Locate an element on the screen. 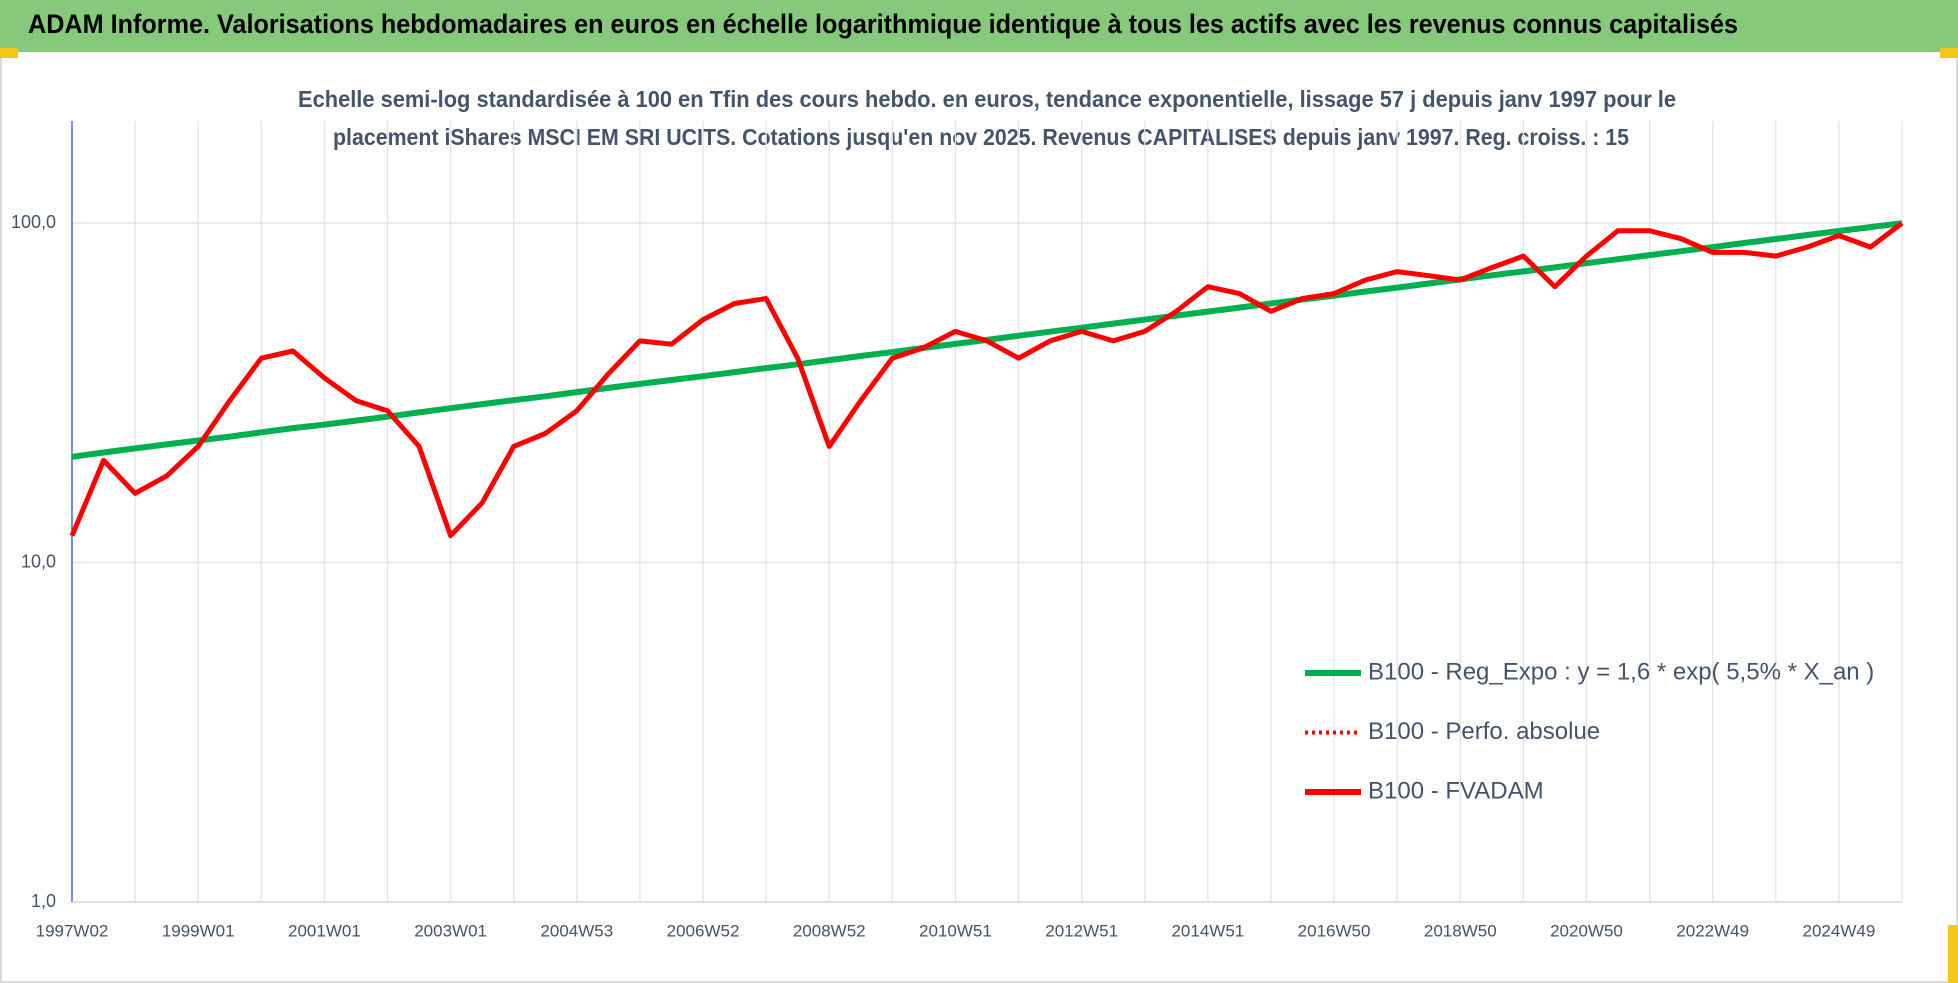 The width and height of the screenshot is (1958, 983). x-tick-label: 1999W01 is located at coordinates (198, 930).